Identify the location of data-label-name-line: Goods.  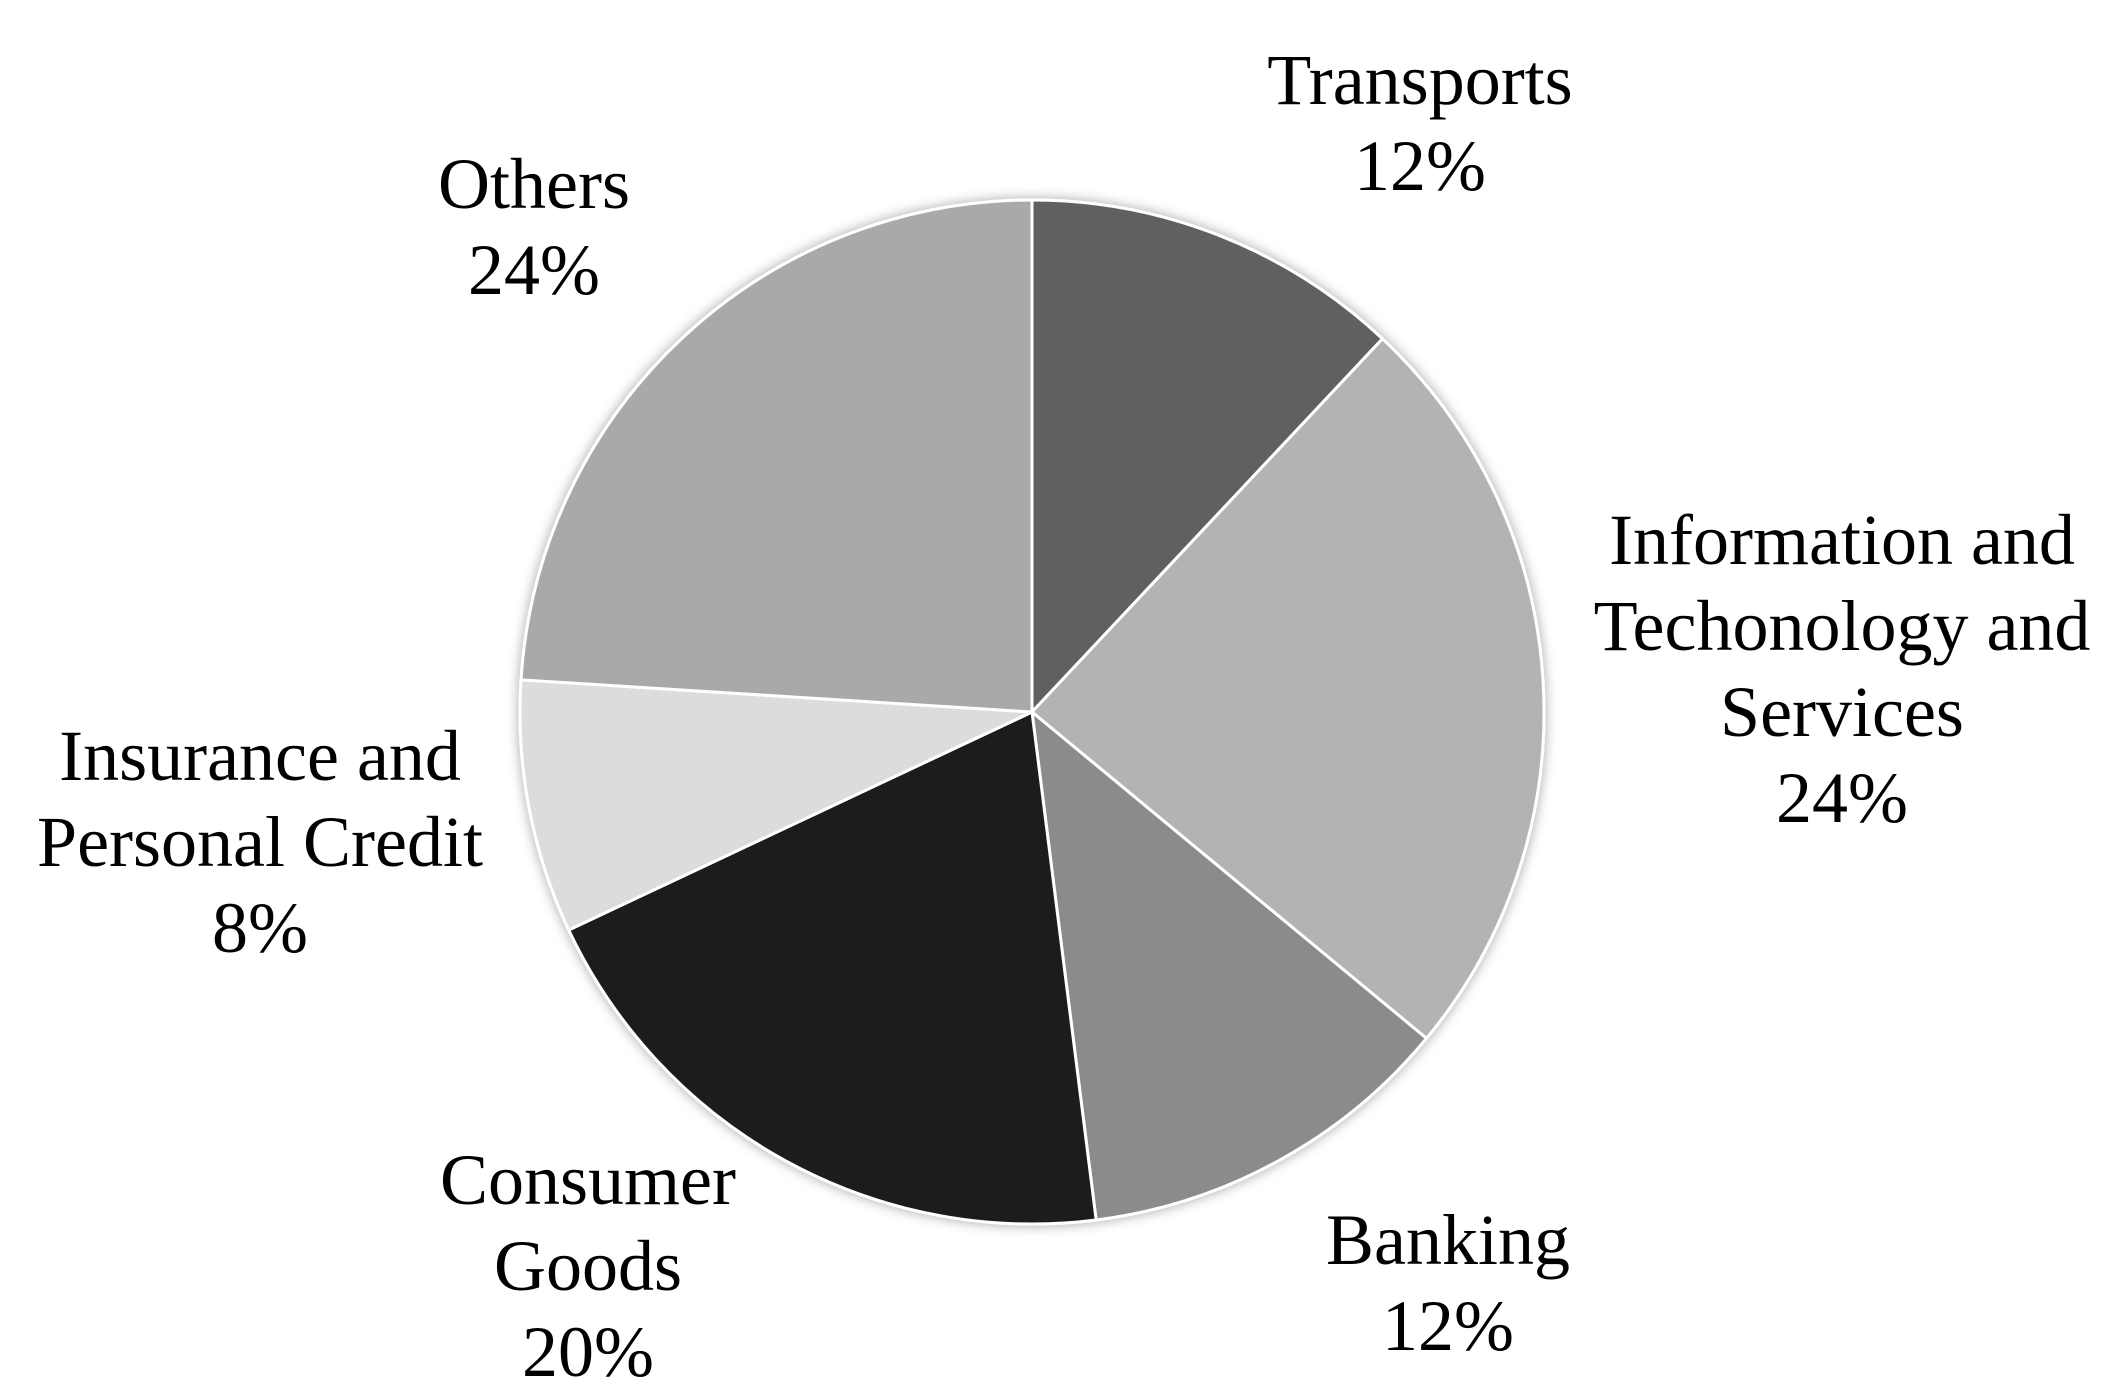
(588, 1266).